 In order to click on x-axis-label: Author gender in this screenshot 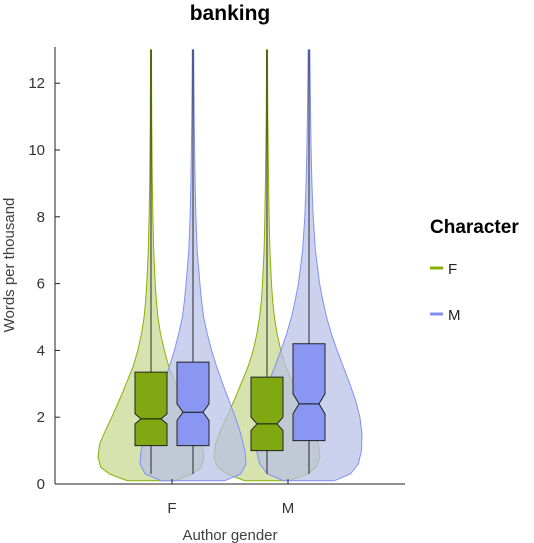, I will do `click(229, 535)`.